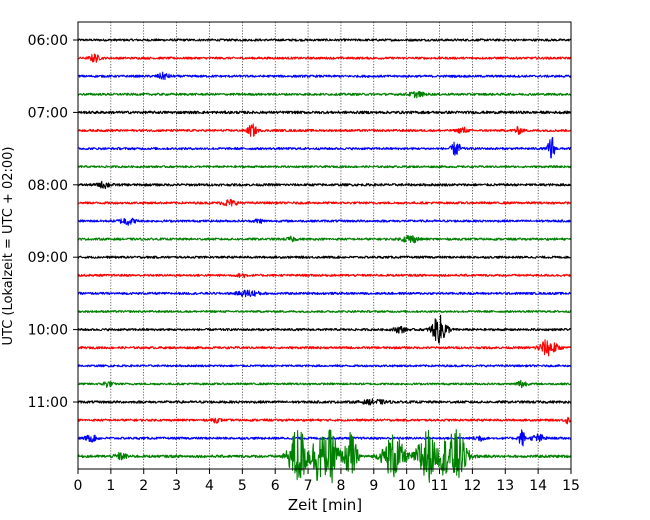 The image size is (650, 520). What do you see at coordinates (48, 113) in the screenshot?
I see `y-tick-label-1: 07:00` at bounding box center [48, 113].